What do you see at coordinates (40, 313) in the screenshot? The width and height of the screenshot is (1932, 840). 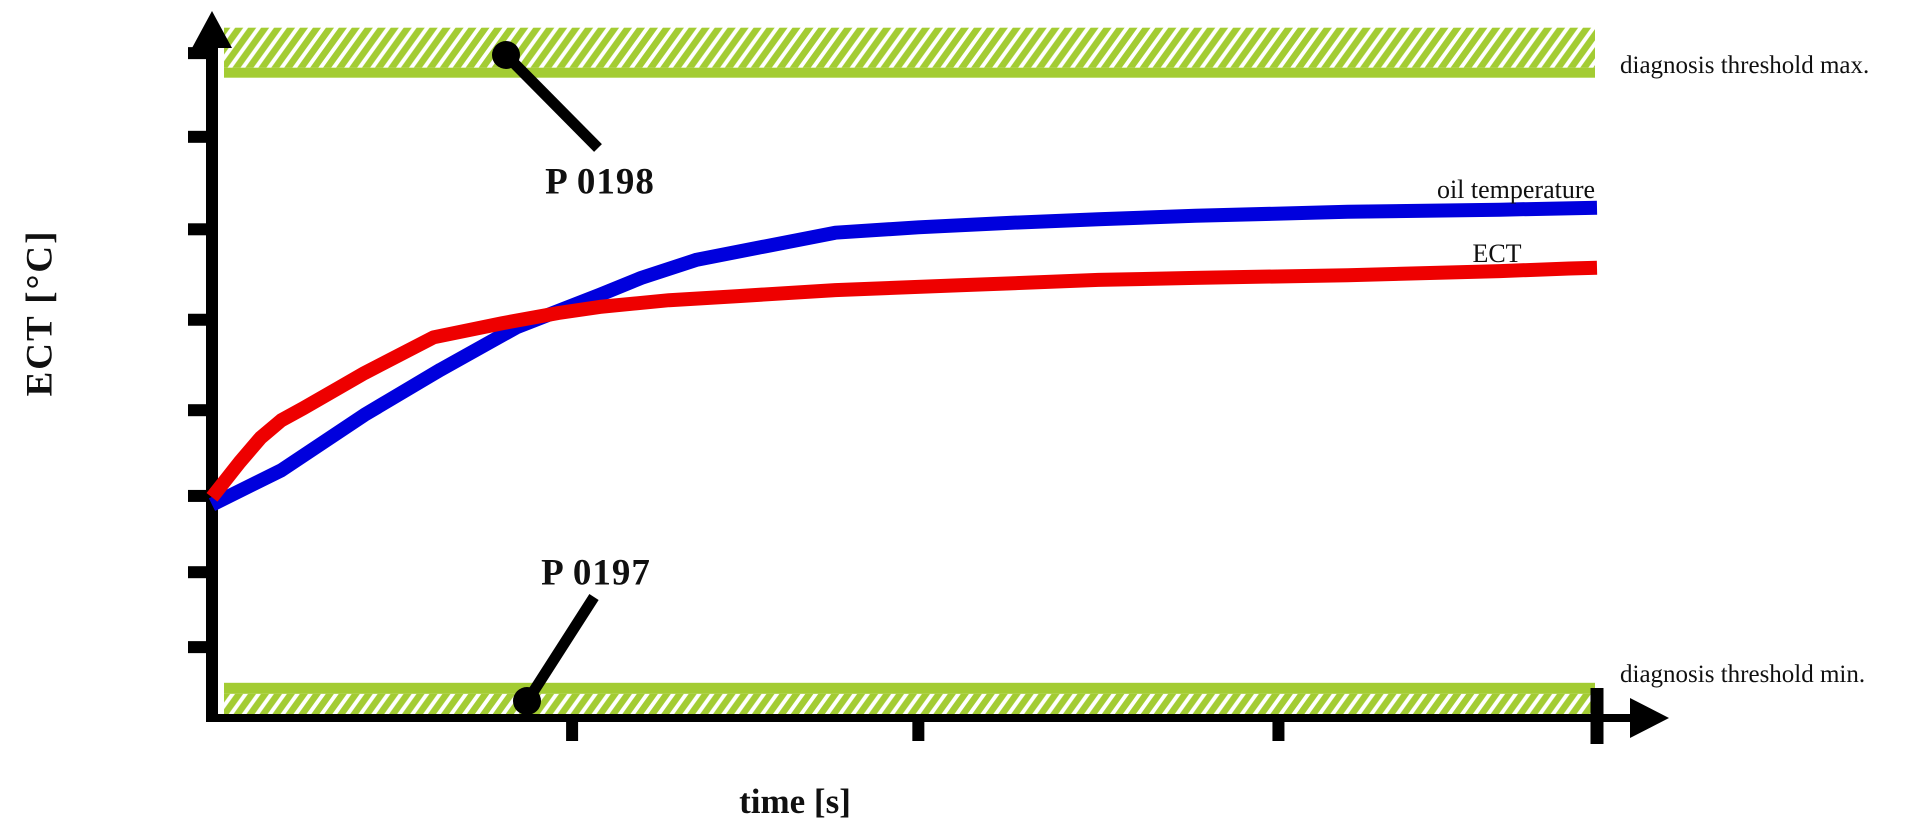 I see `y-axis-label: ECT [°C]` at bounding box center [40, 313].